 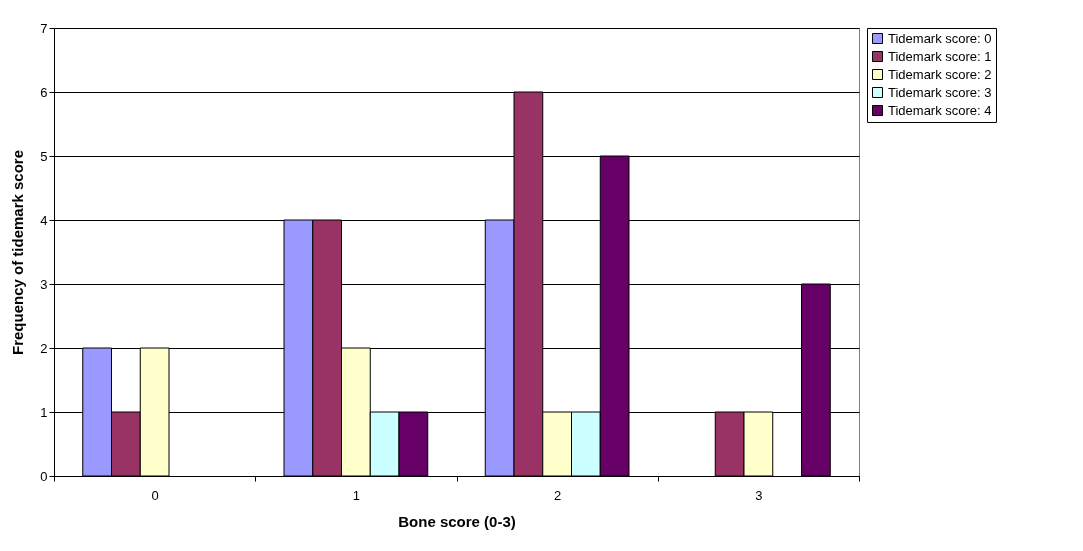 What do you see at coordinates (940, 110) in the screenshot?
I see `legend-label: Tidemark score: 4` at bounding box center [940, 110].